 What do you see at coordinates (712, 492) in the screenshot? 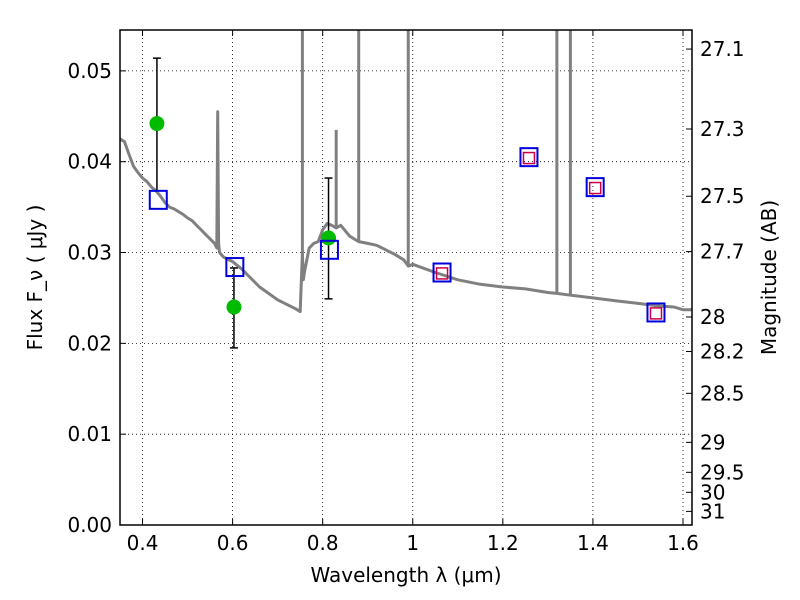
I see `mag-tick-label: 30` at bounding box center [712, 492].